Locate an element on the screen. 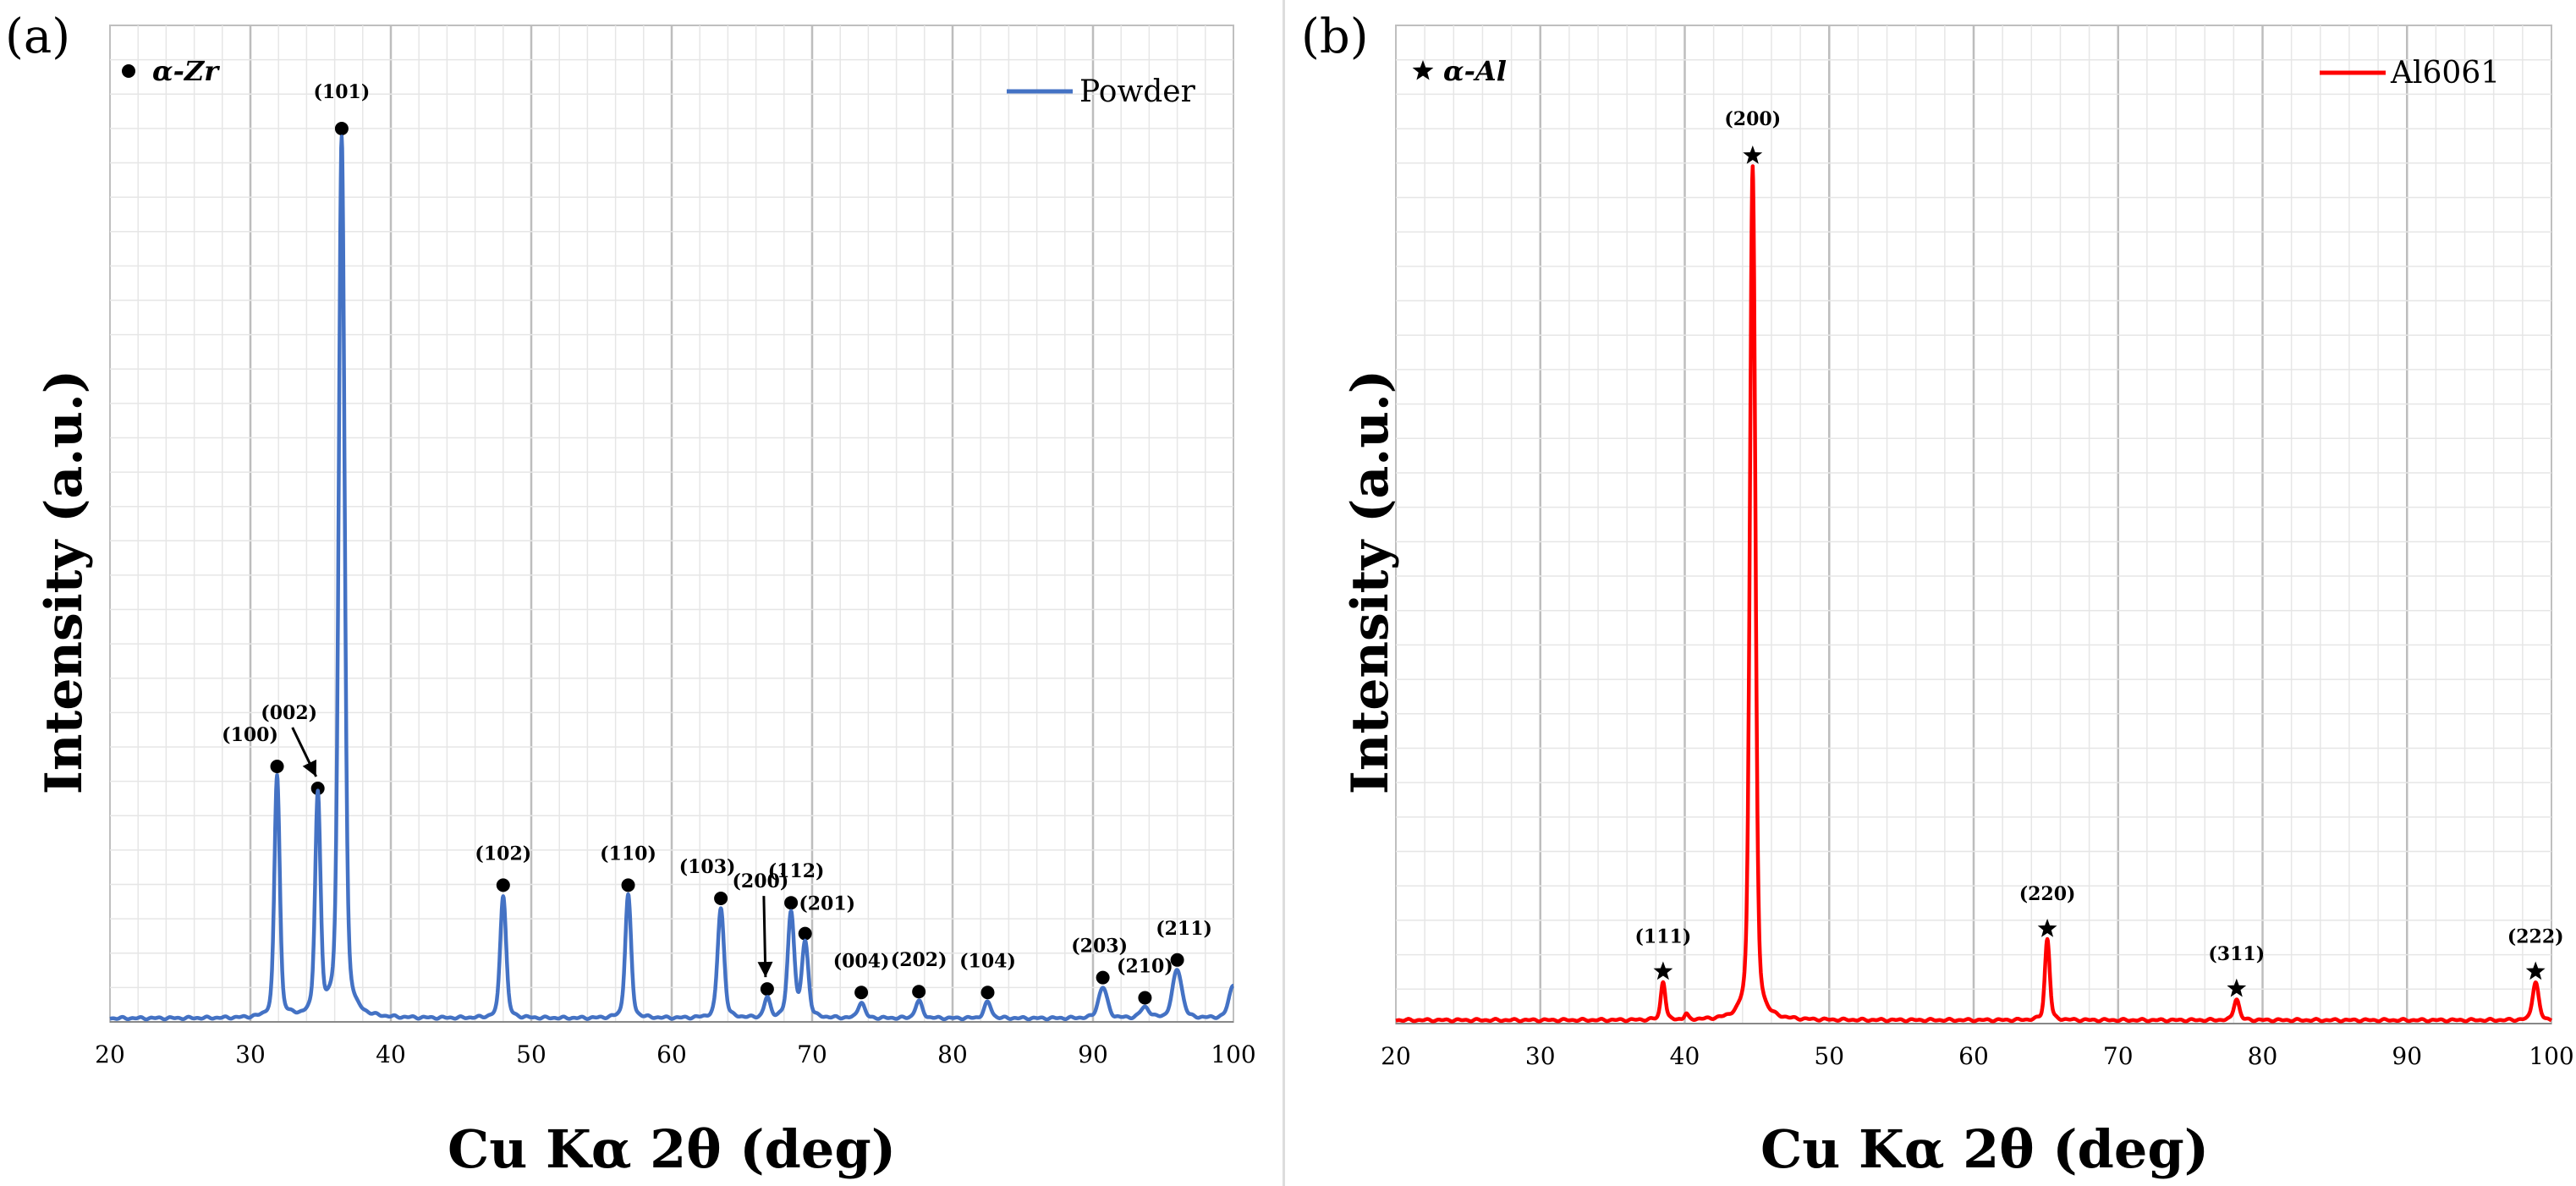 The width and height of the screenshot is (2576, 1186). panel-letter-a: (a) is located at coordinates (37, 36).